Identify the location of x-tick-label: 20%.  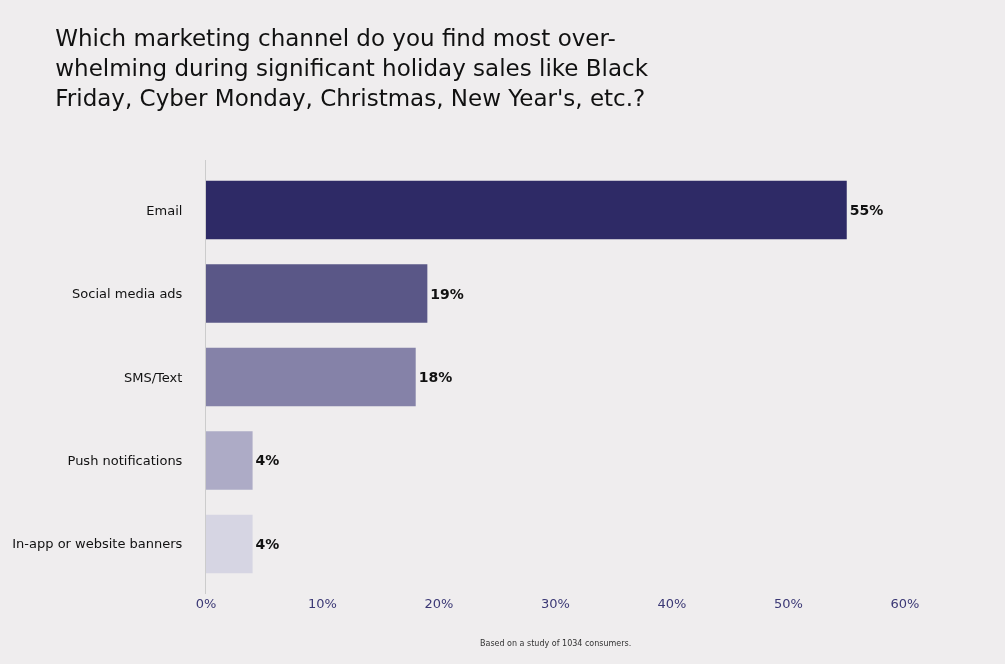
(439, 603).